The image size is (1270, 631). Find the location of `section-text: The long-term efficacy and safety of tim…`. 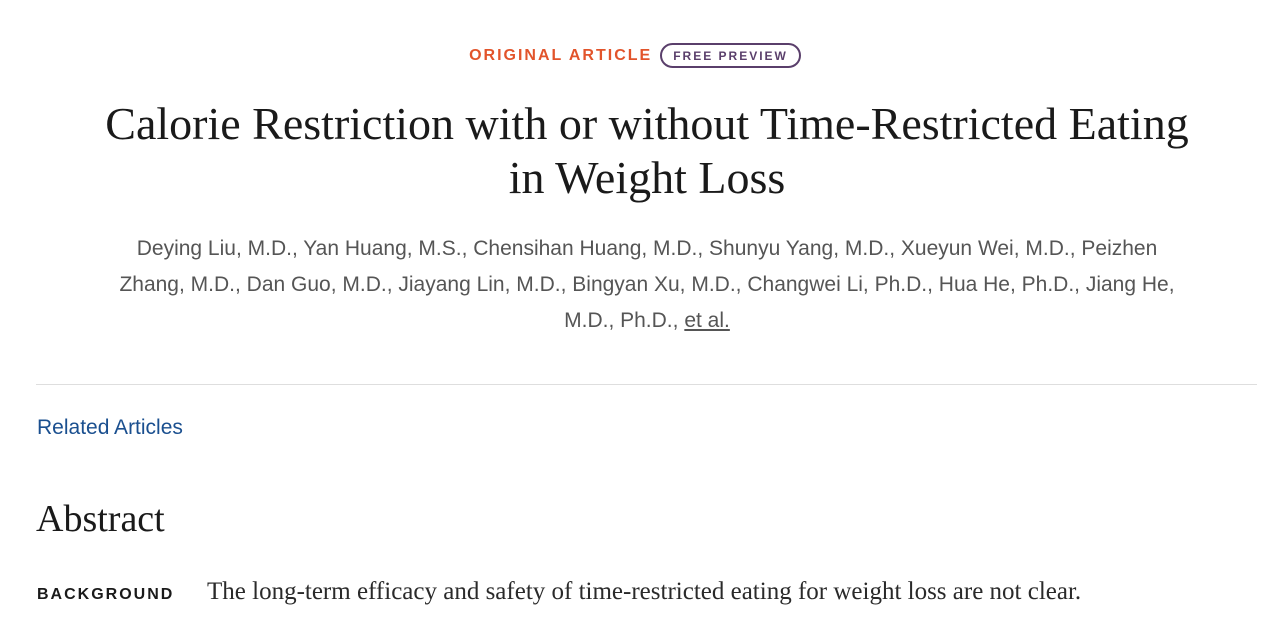

section-text: The long-term efficacy and safety of tim… is located at coordinates (644, 591).